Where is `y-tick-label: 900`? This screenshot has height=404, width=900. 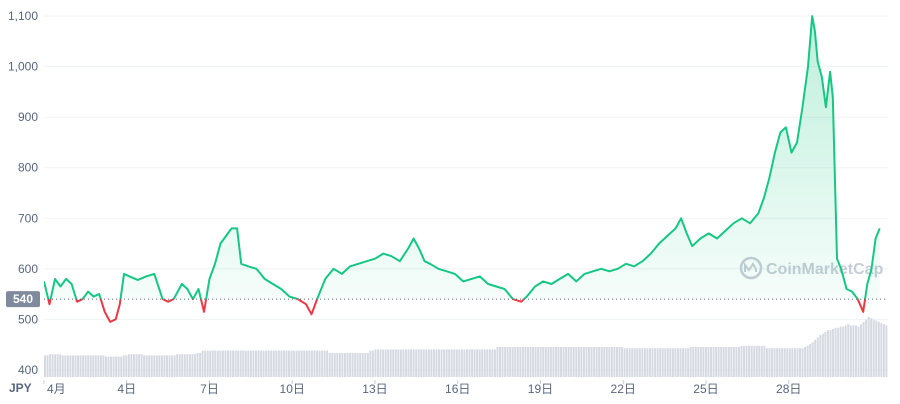 y-tick-label: 900 is located at coordinates (28, 117).